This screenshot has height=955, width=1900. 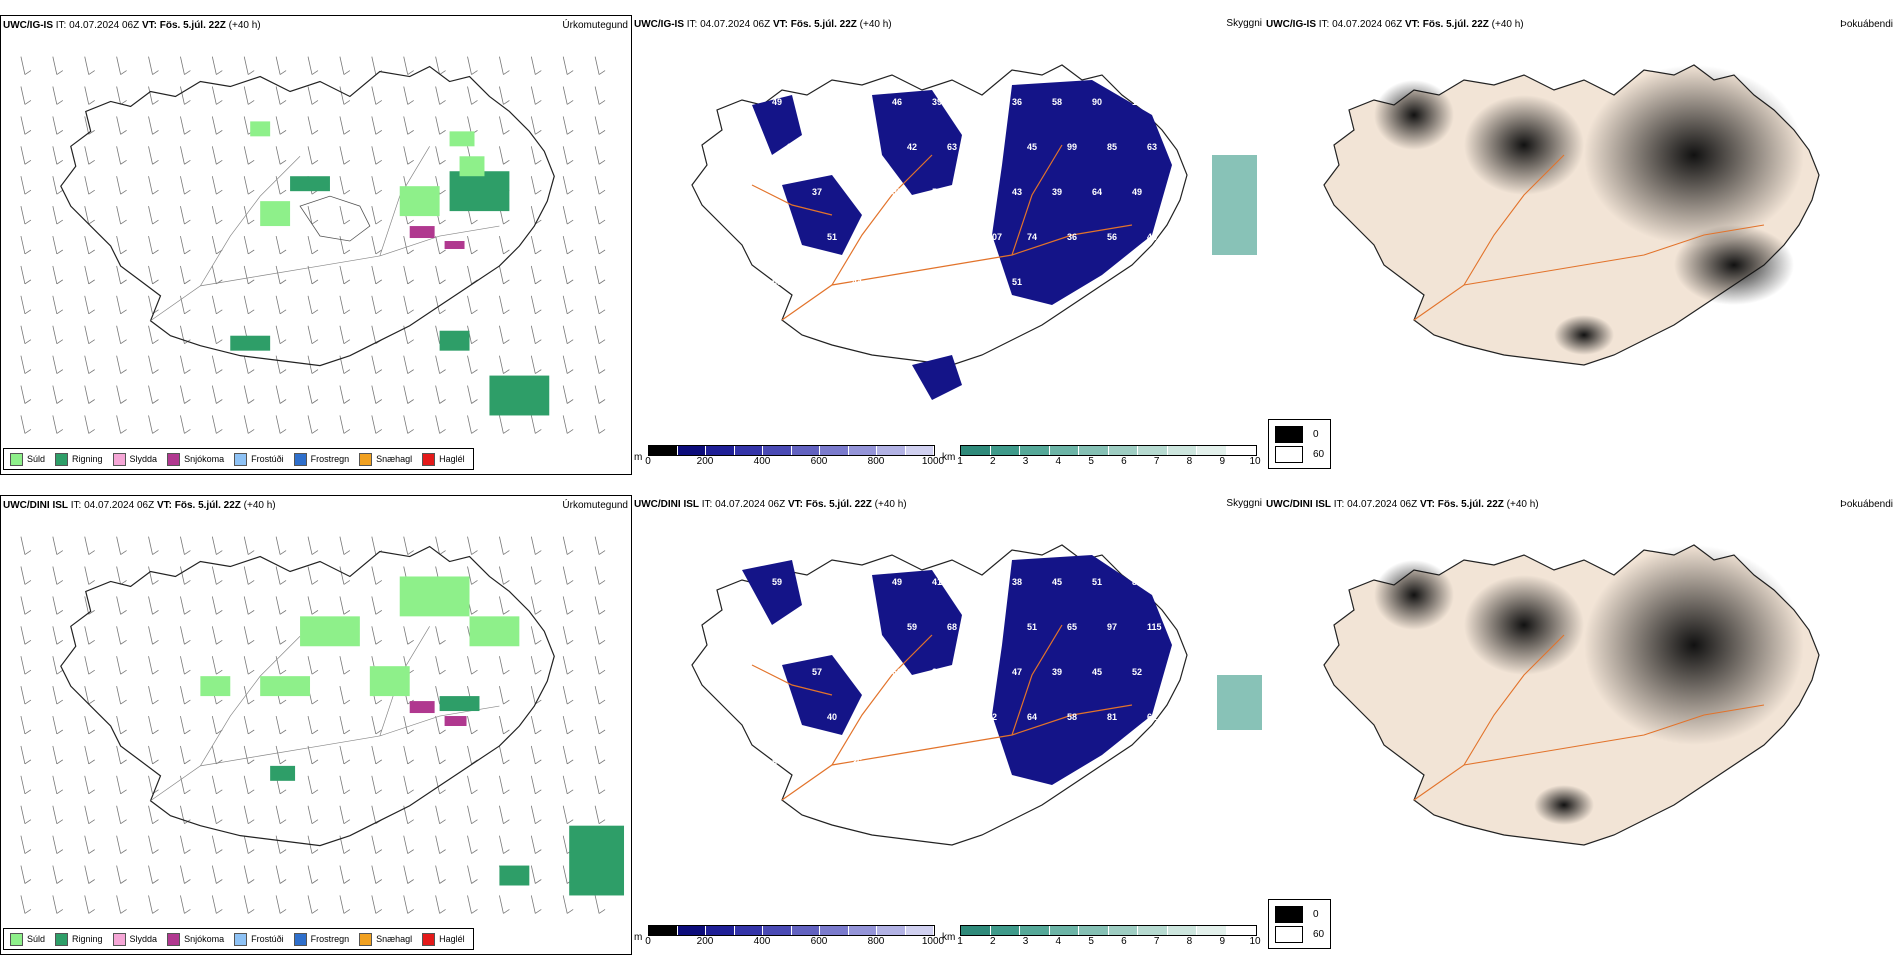 What do you see at coordinates (933, 461) in the screenshot?
I see `colorbar-tick: 1000` at bounding box center [933, 461].